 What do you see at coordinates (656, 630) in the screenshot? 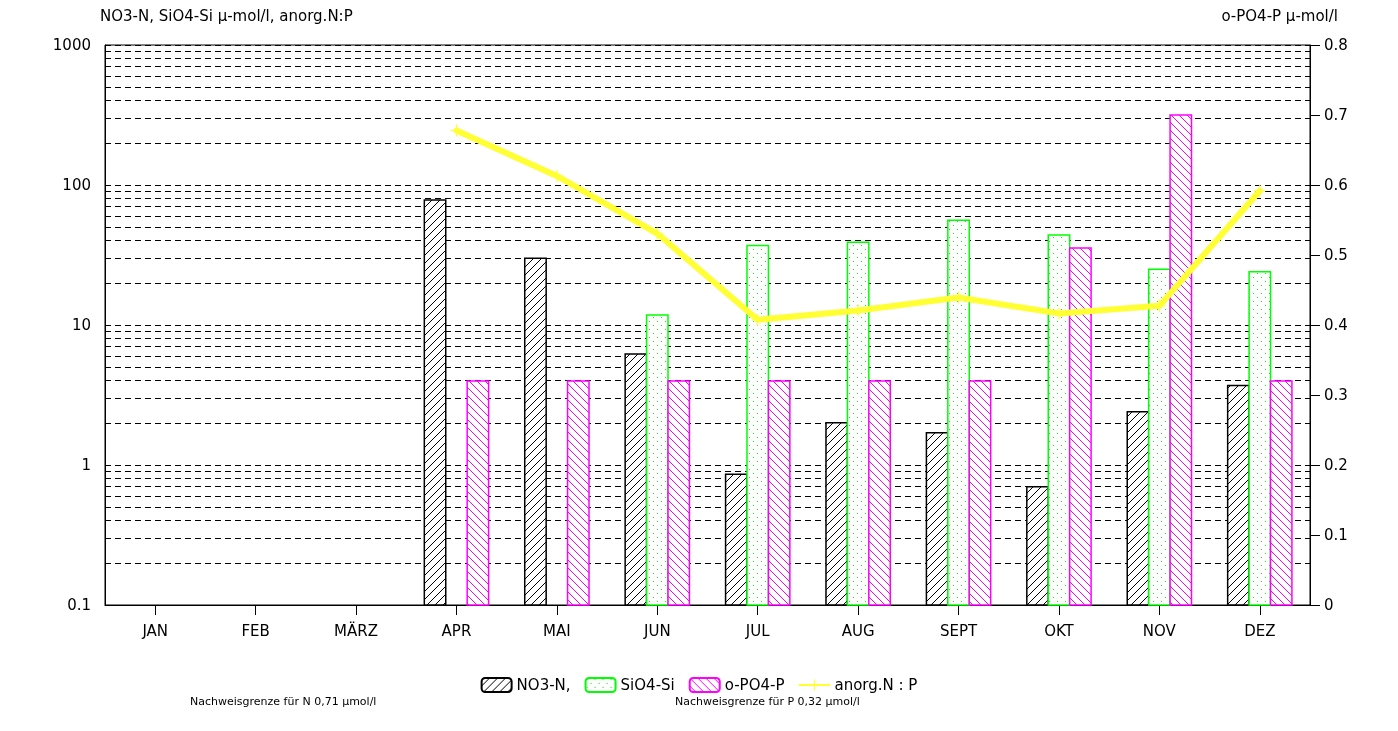
I see `x-tick-label: JUN` at bounding box center [656, 630].